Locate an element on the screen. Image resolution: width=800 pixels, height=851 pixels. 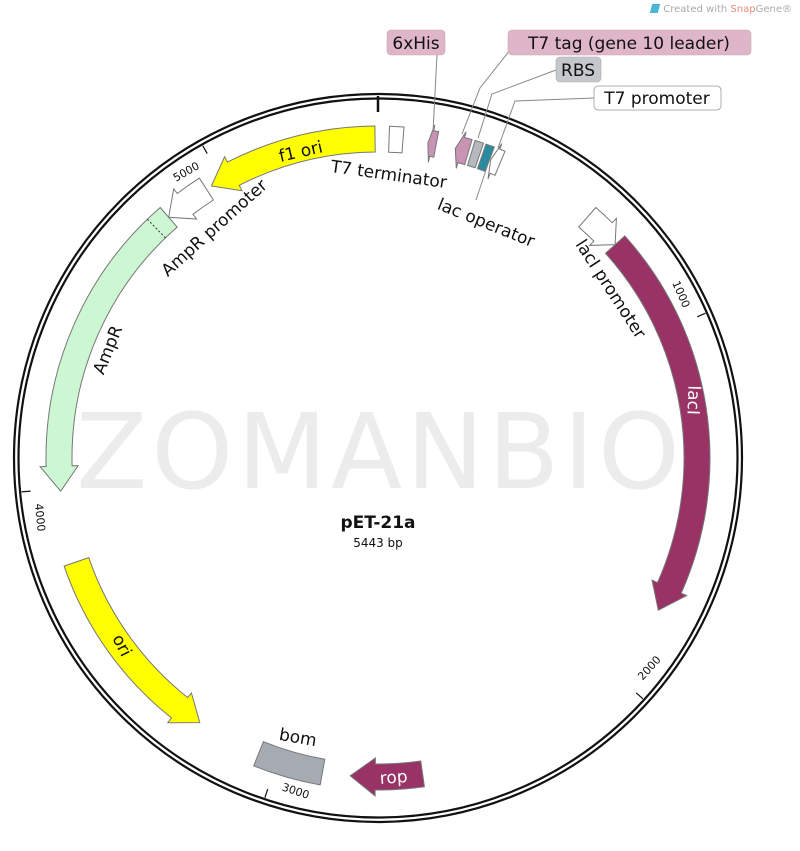
label-bom: bom is located at coordinates (298, 738).